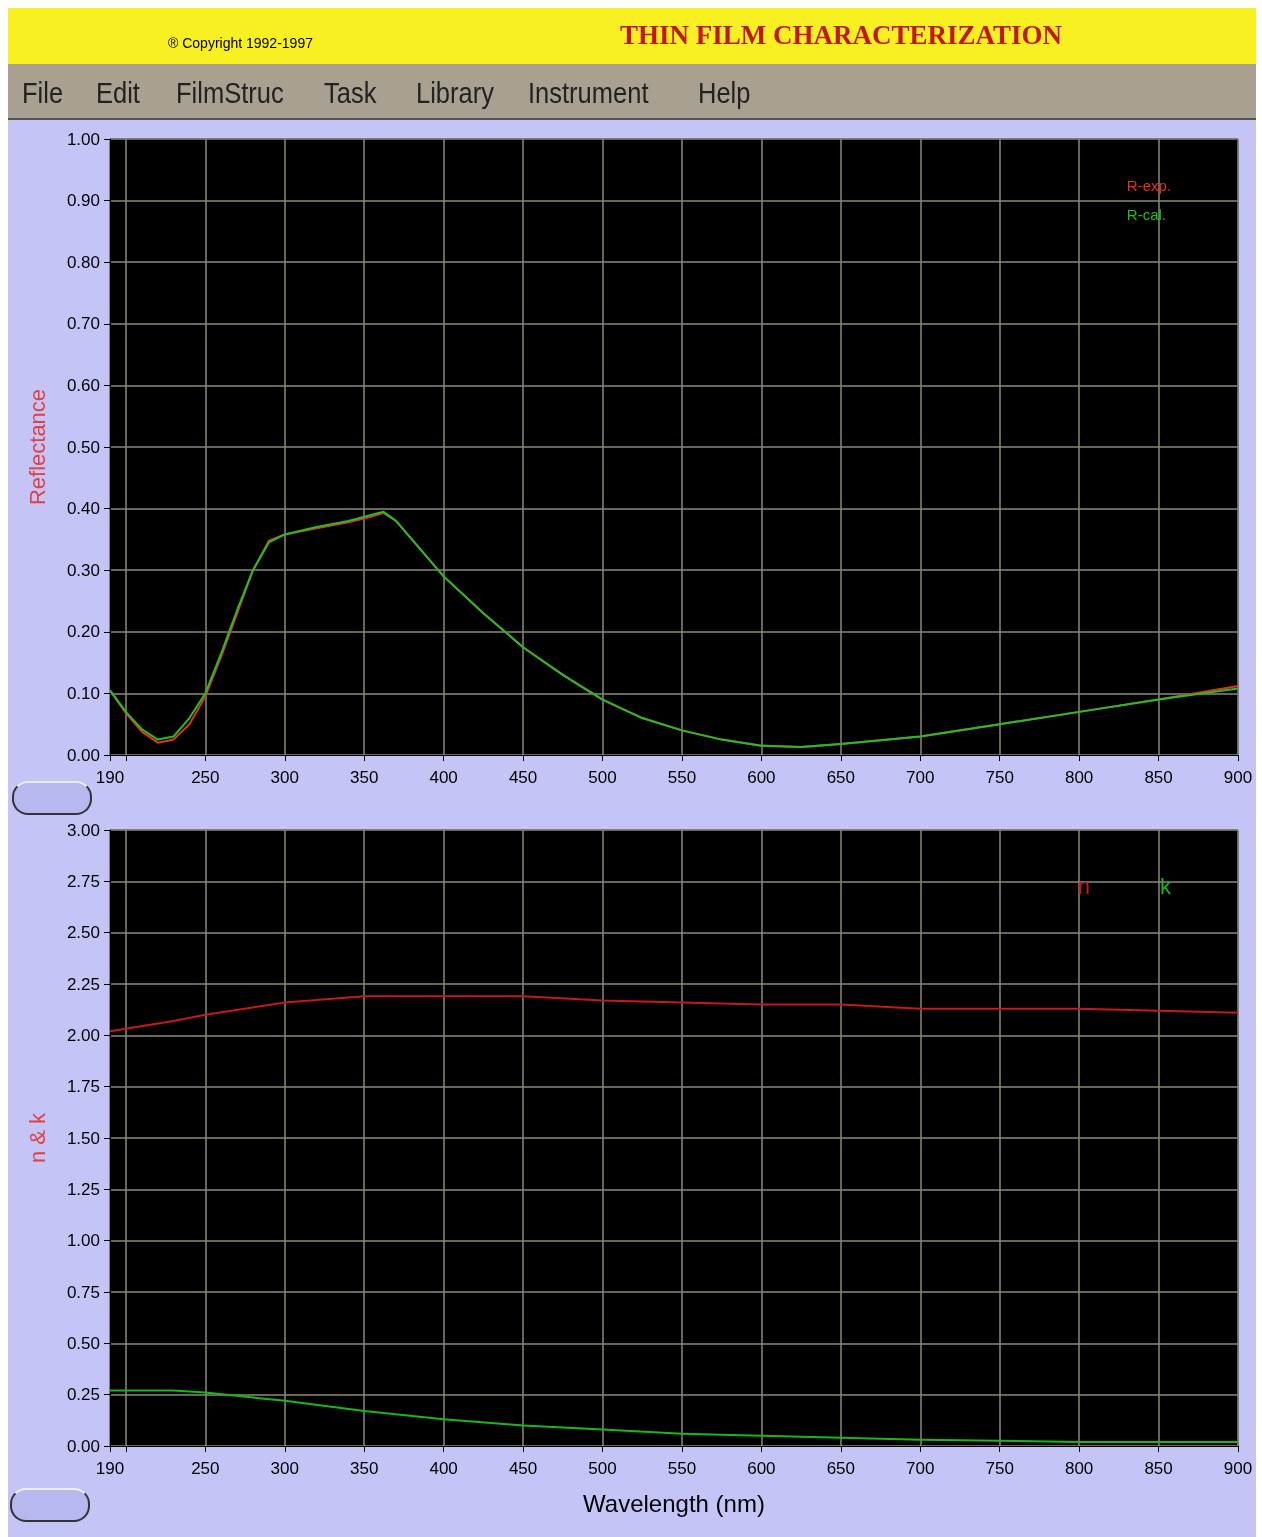  I want to click on text: FilmStruc, so click(230, 93).